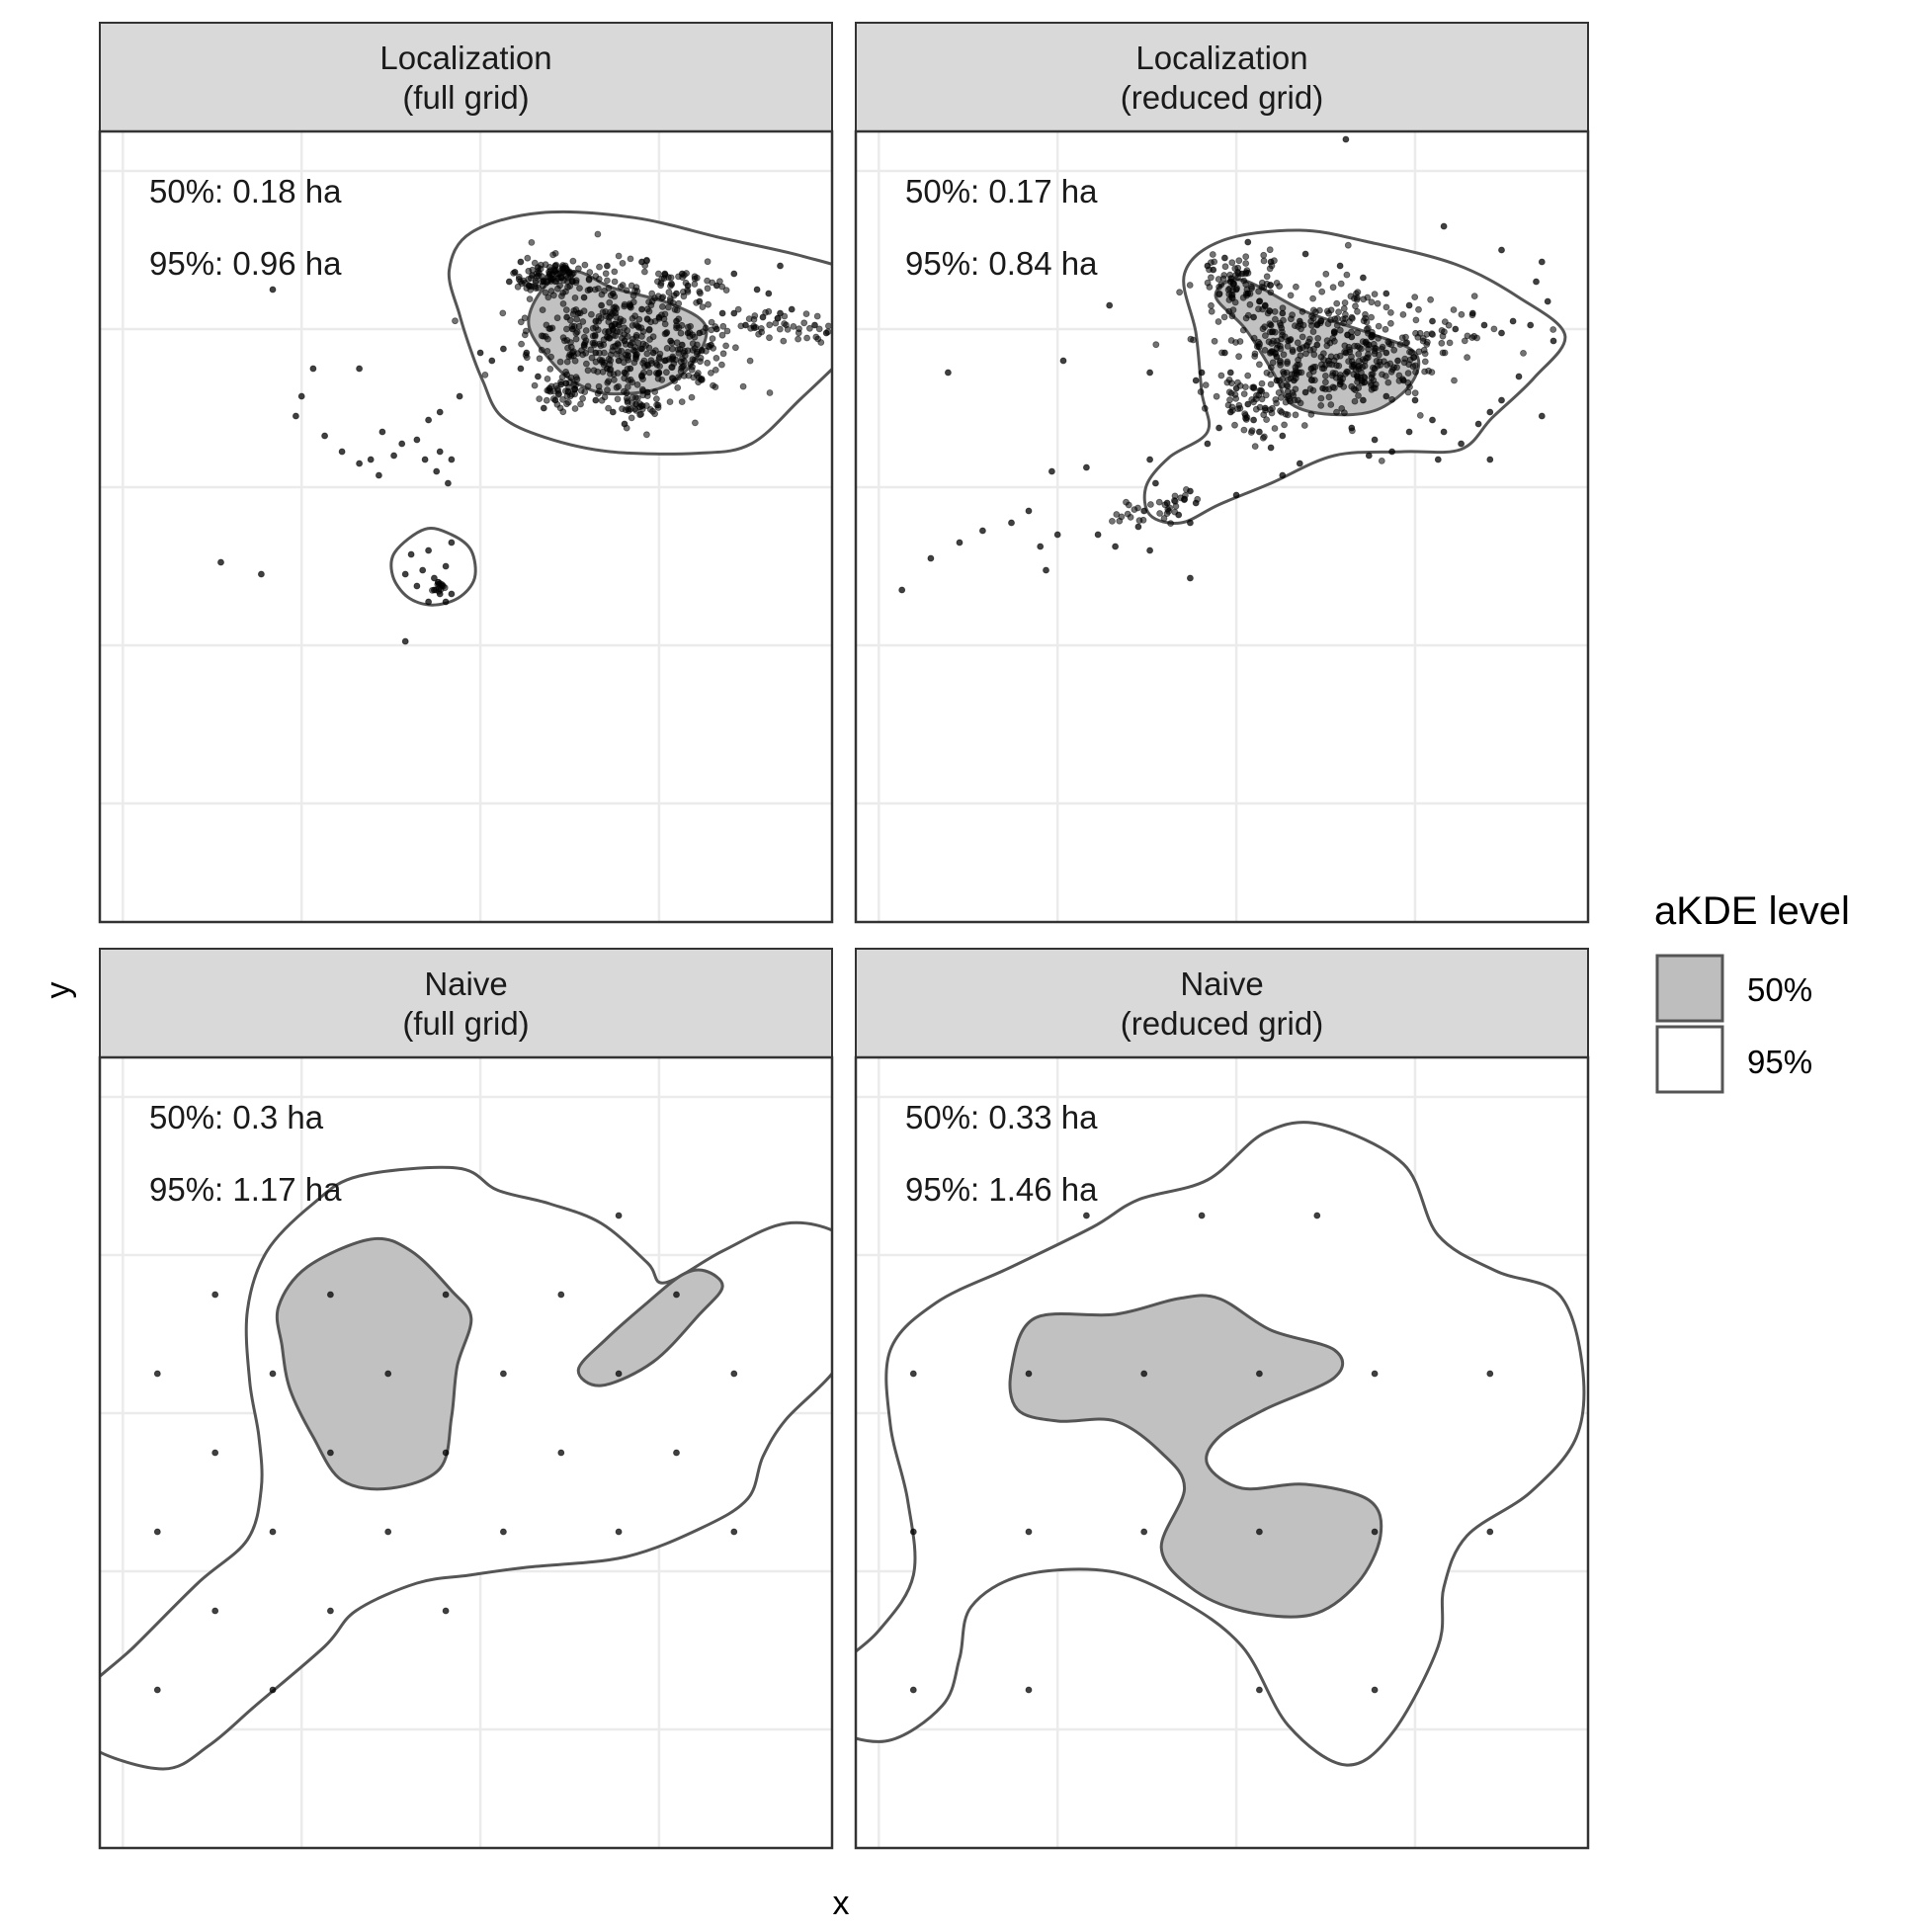  What do you see at coordinates (466, 1003) in the screenshot?
I see `facet-strip` at bounding box center [466, 1003].